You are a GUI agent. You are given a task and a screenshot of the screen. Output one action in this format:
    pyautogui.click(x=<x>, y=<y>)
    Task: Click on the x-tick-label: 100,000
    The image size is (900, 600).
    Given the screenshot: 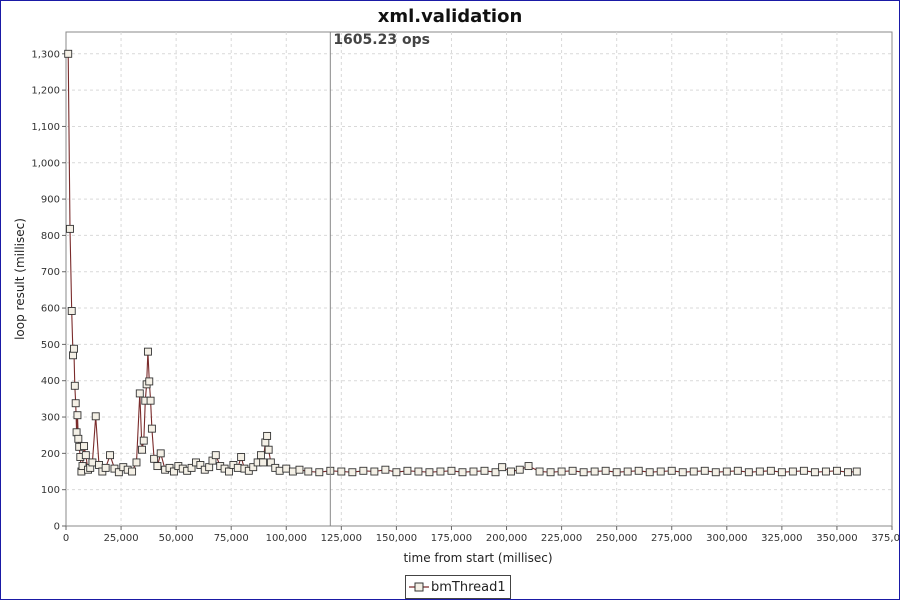 What is the action you would take?
    pyautogui.click(x=286, y=538)
    